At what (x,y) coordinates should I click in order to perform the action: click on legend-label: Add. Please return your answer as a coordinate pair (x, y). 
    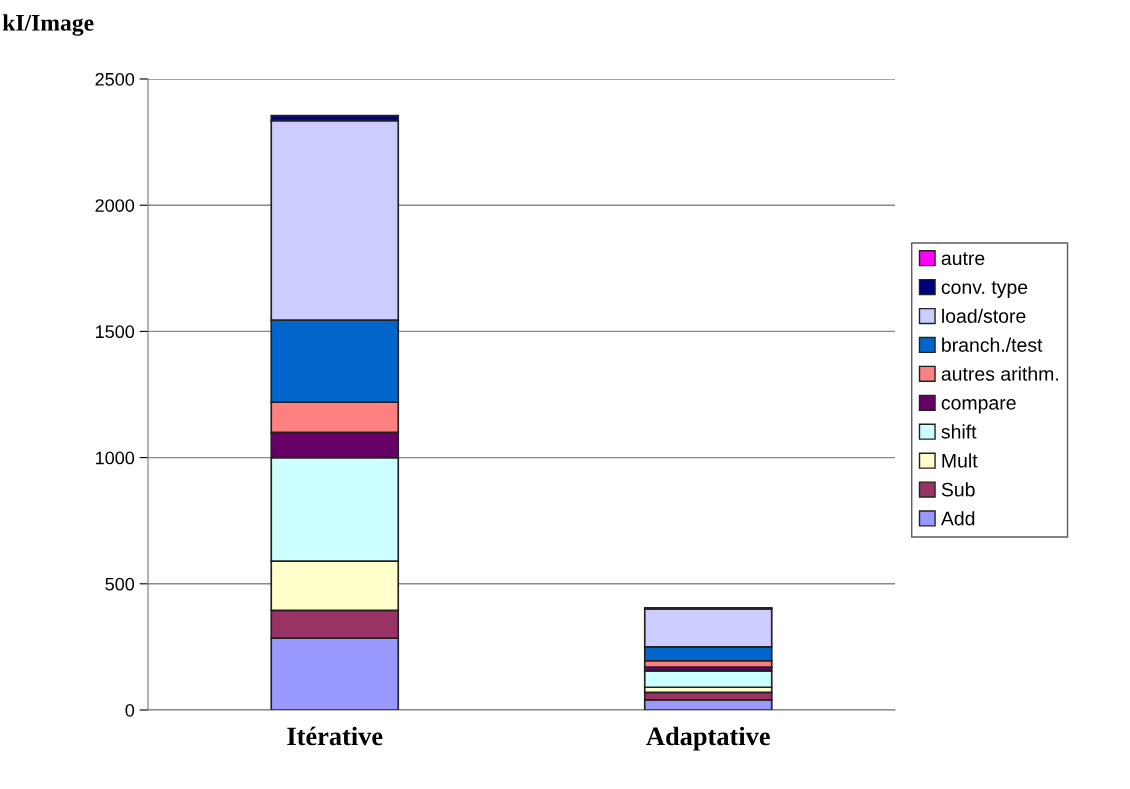
    Looking at the image, I should click on (957, 518).